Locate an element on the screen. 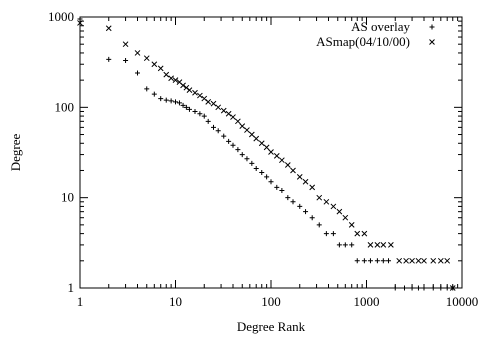 This screenshot has width=484, height=341. y-tick-label: 10 is located at coordinates (67, 197).